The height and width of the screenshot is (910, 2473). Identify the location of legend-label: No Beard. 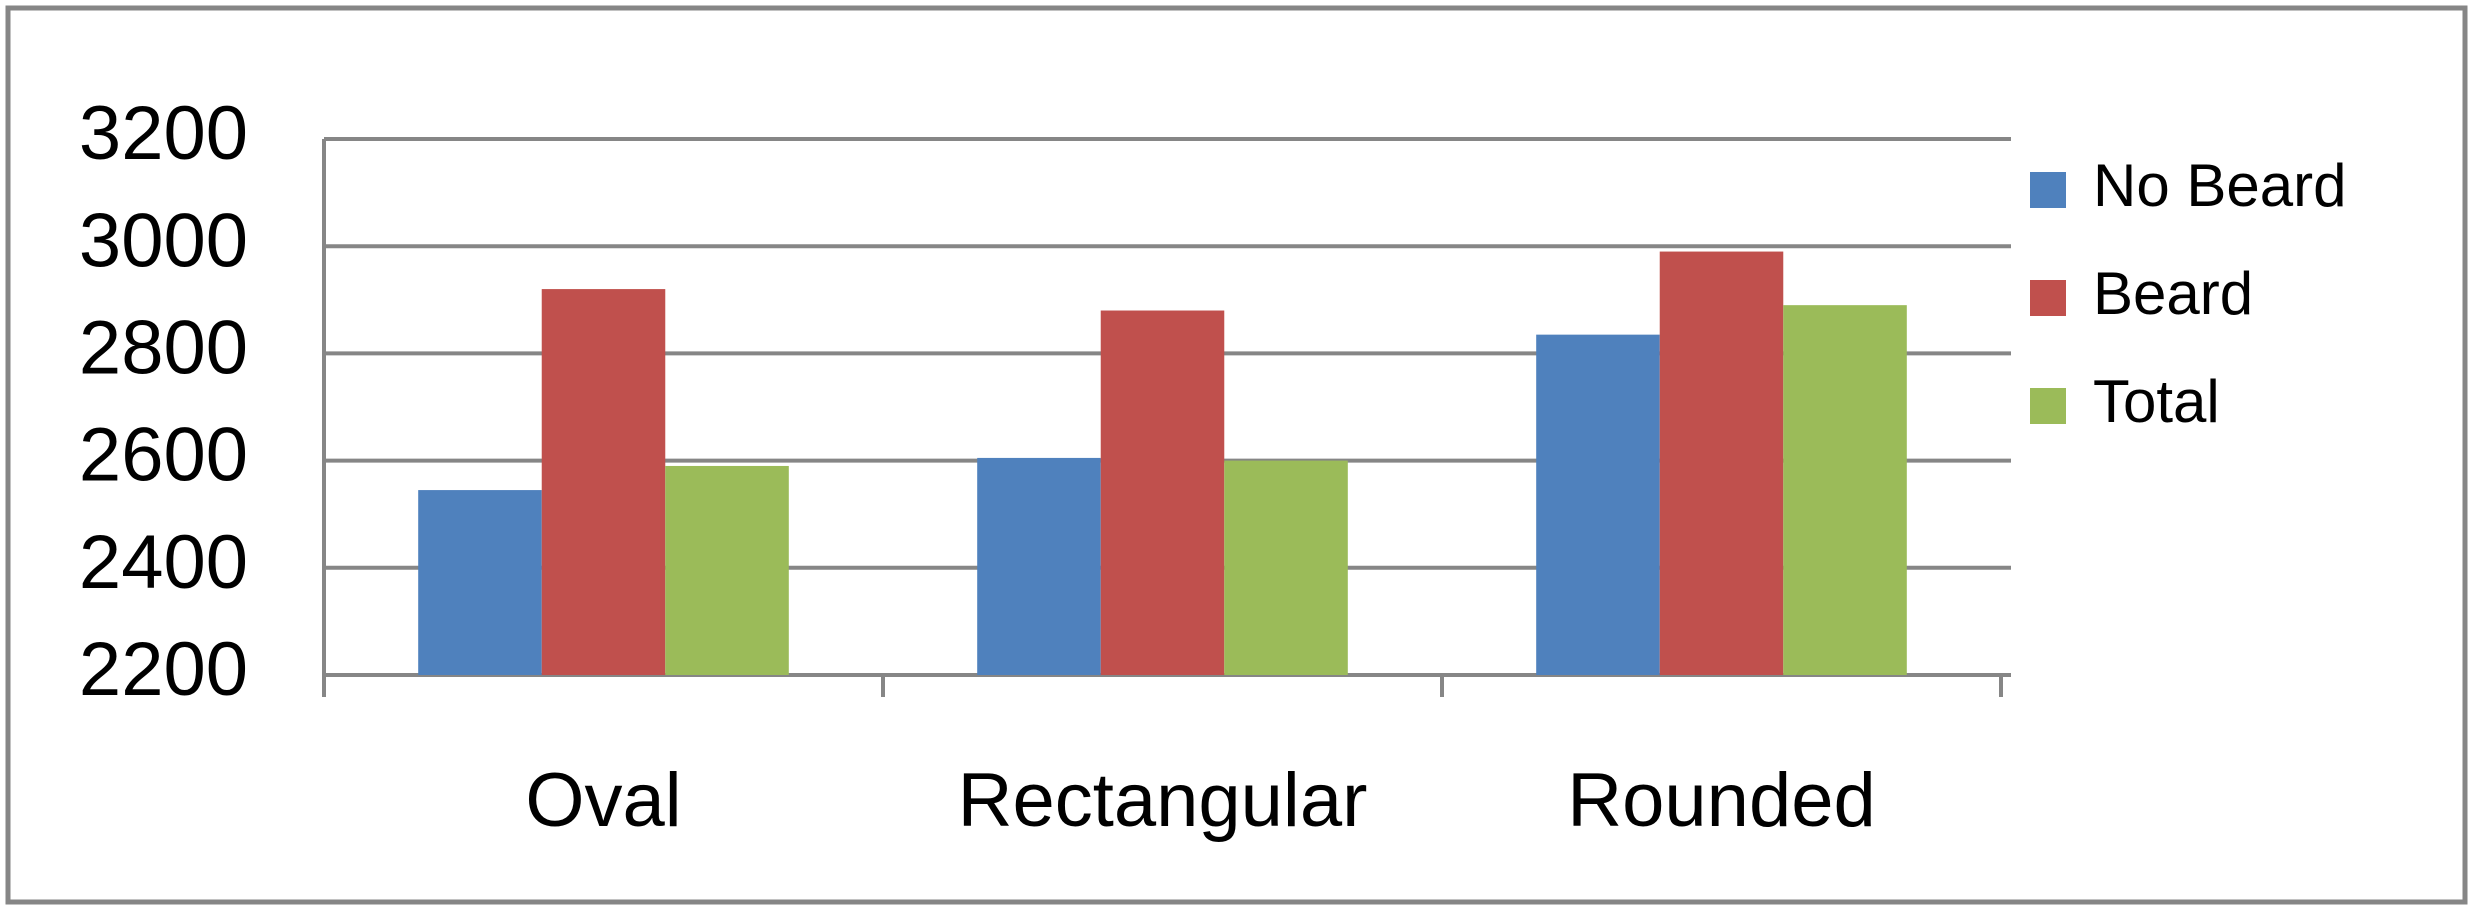
(2219, 185).